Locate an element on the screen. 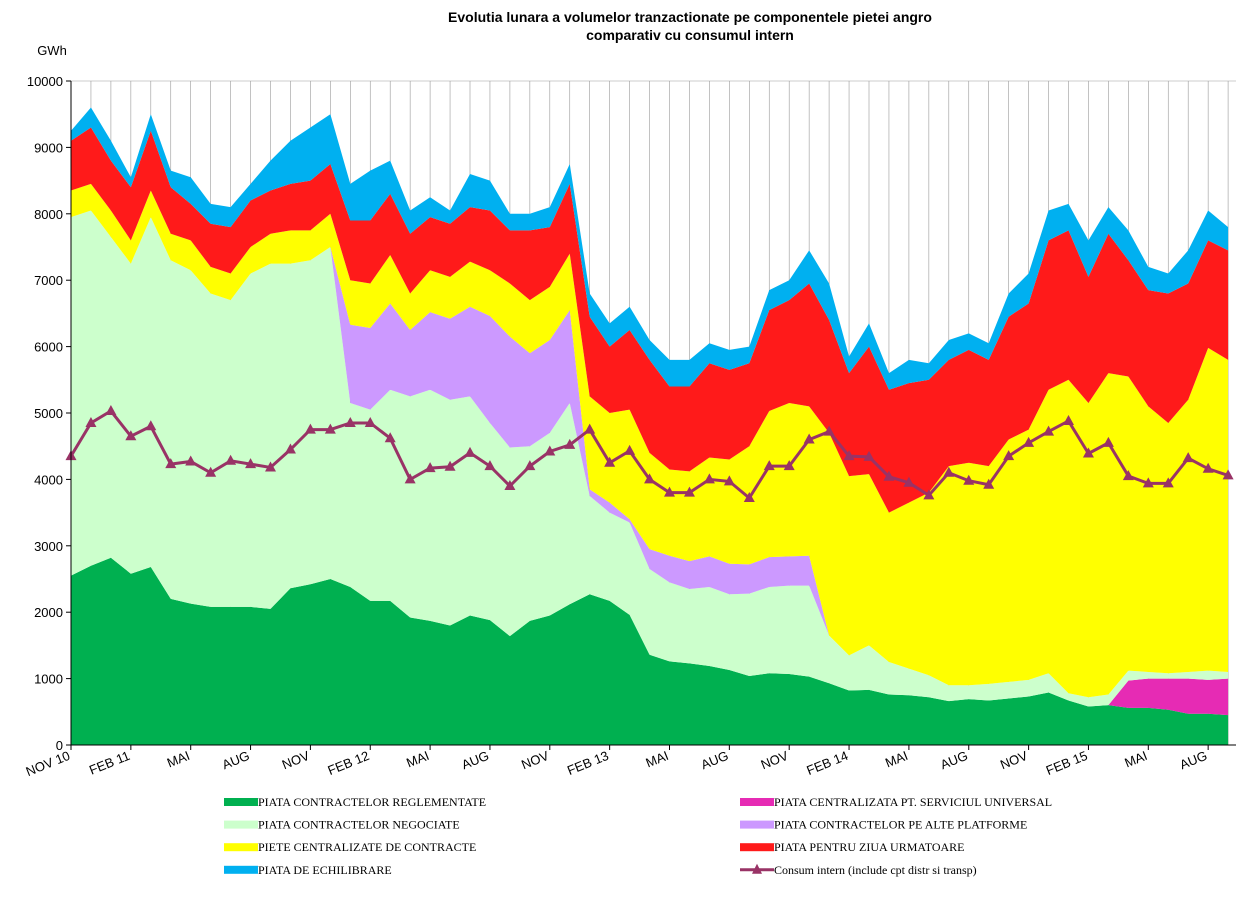 The height and width of the screenshot is (912, 1236). x-tick-label: FEB 13 is located at coordinates (588, 763).